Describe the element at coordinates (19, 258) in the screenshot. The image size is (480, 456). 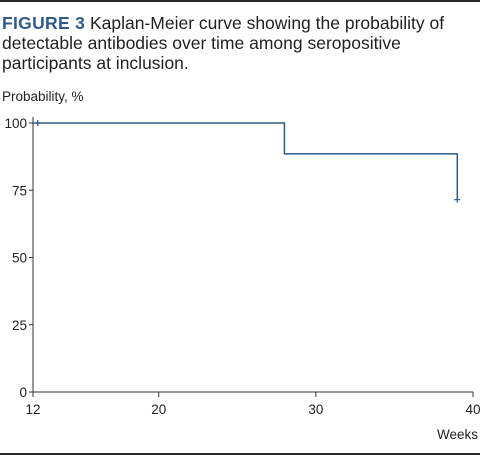
I see `y-tick-label: 50` at that location.